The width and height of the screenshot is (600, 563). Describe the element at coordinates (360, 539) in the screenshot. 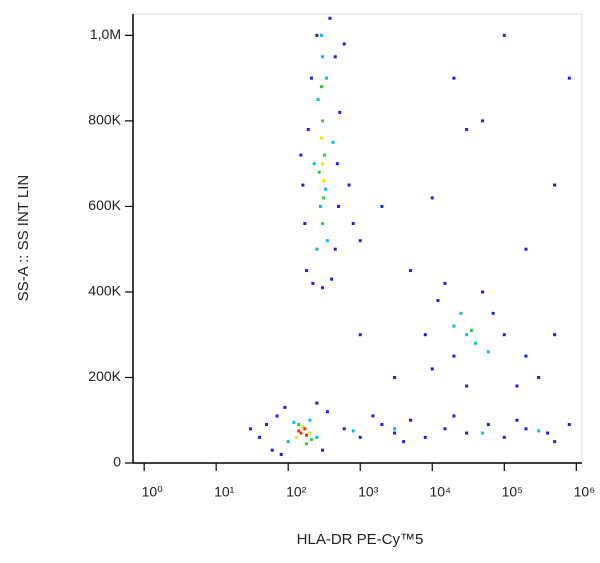

I see `x-axis-label: HLA-DR PE-Cy™5` at that location.